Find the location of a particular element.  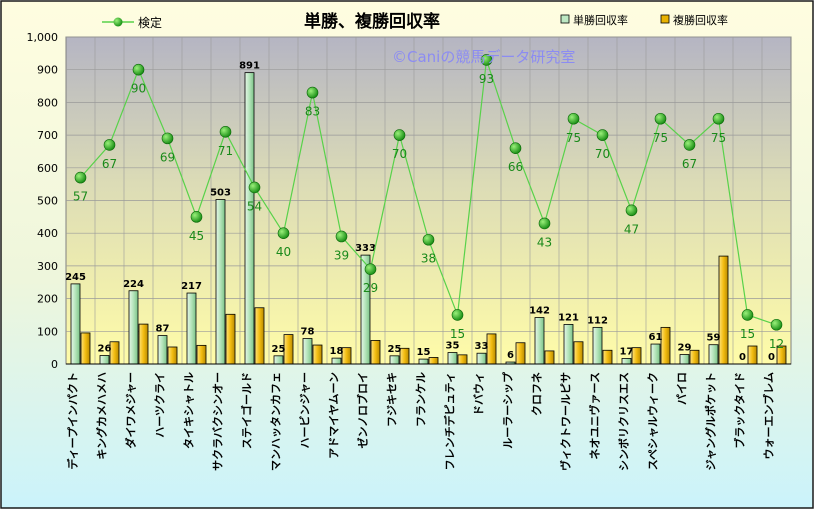

legend: 検定 単勝回収率 複勝回収率 is located at coordinates (415, 21).